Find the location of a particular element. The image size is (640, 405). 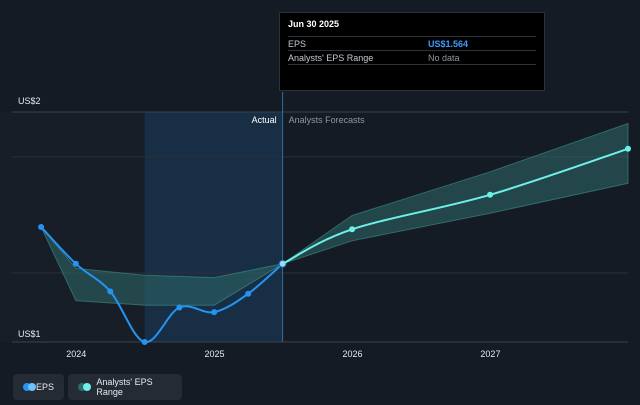

y-tick-label-top: US$2 is located at coordinates (29, 101).